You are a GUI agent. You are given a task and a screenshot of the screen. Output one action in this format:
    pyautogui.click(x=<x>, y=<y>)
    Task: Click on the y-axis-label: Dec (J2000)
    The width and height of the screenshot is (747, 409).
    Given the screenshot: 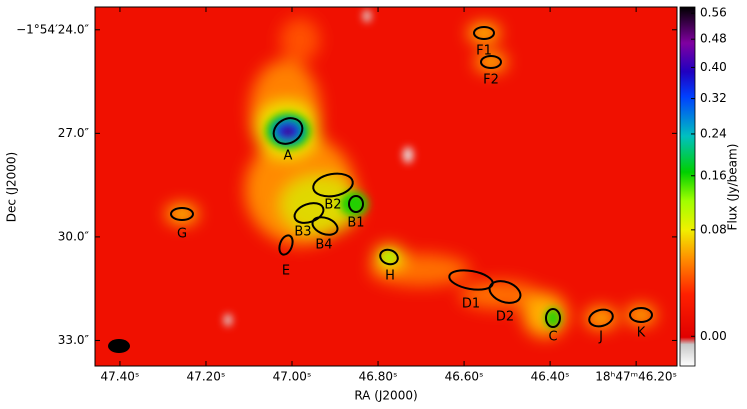 What is the action you would take?
    pyautogui.click(x=12, y=187)
    